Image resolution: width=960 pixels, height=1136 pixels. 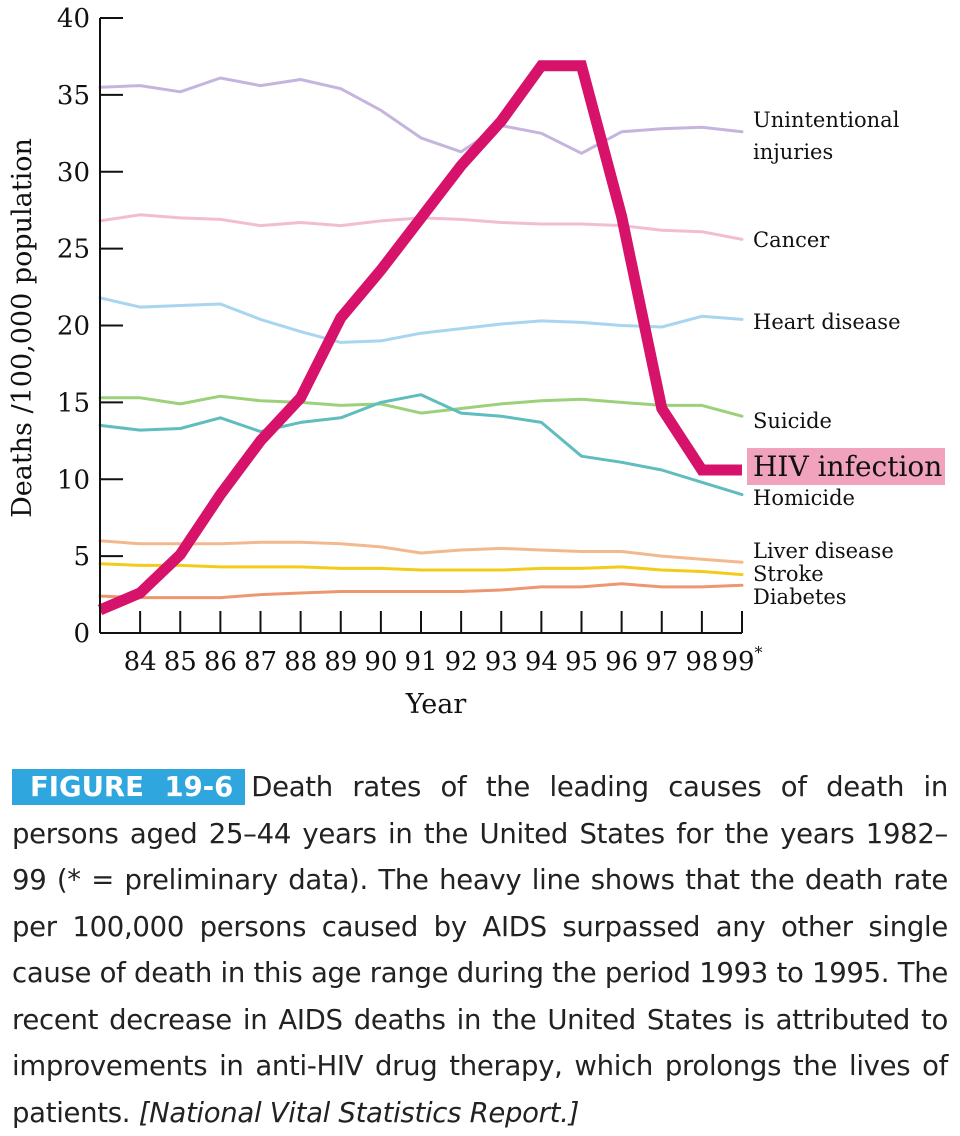 I want to click on series-label-unintentional-injuries: Unintentional injuries, so click(x=826, y=136).